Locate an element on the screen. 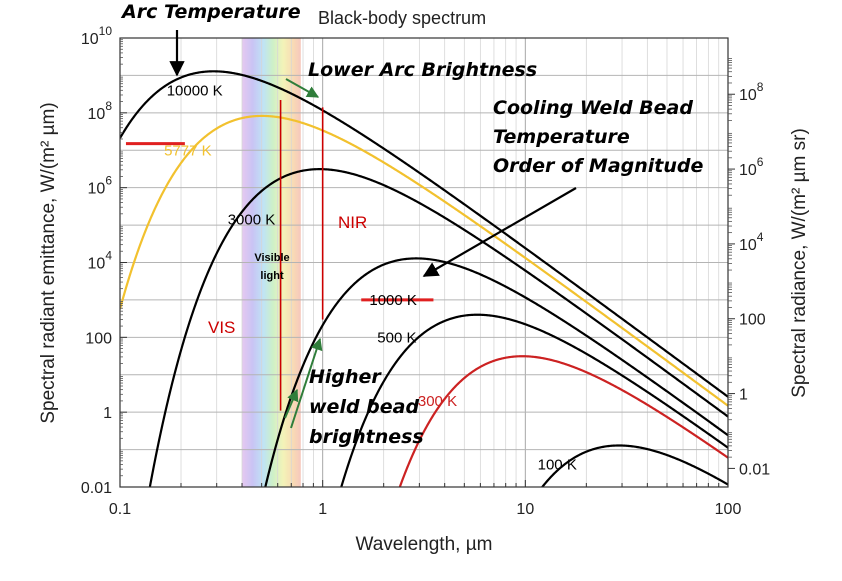  y-left-tick-label: 10⁴ is located at coordinates (100, 261).